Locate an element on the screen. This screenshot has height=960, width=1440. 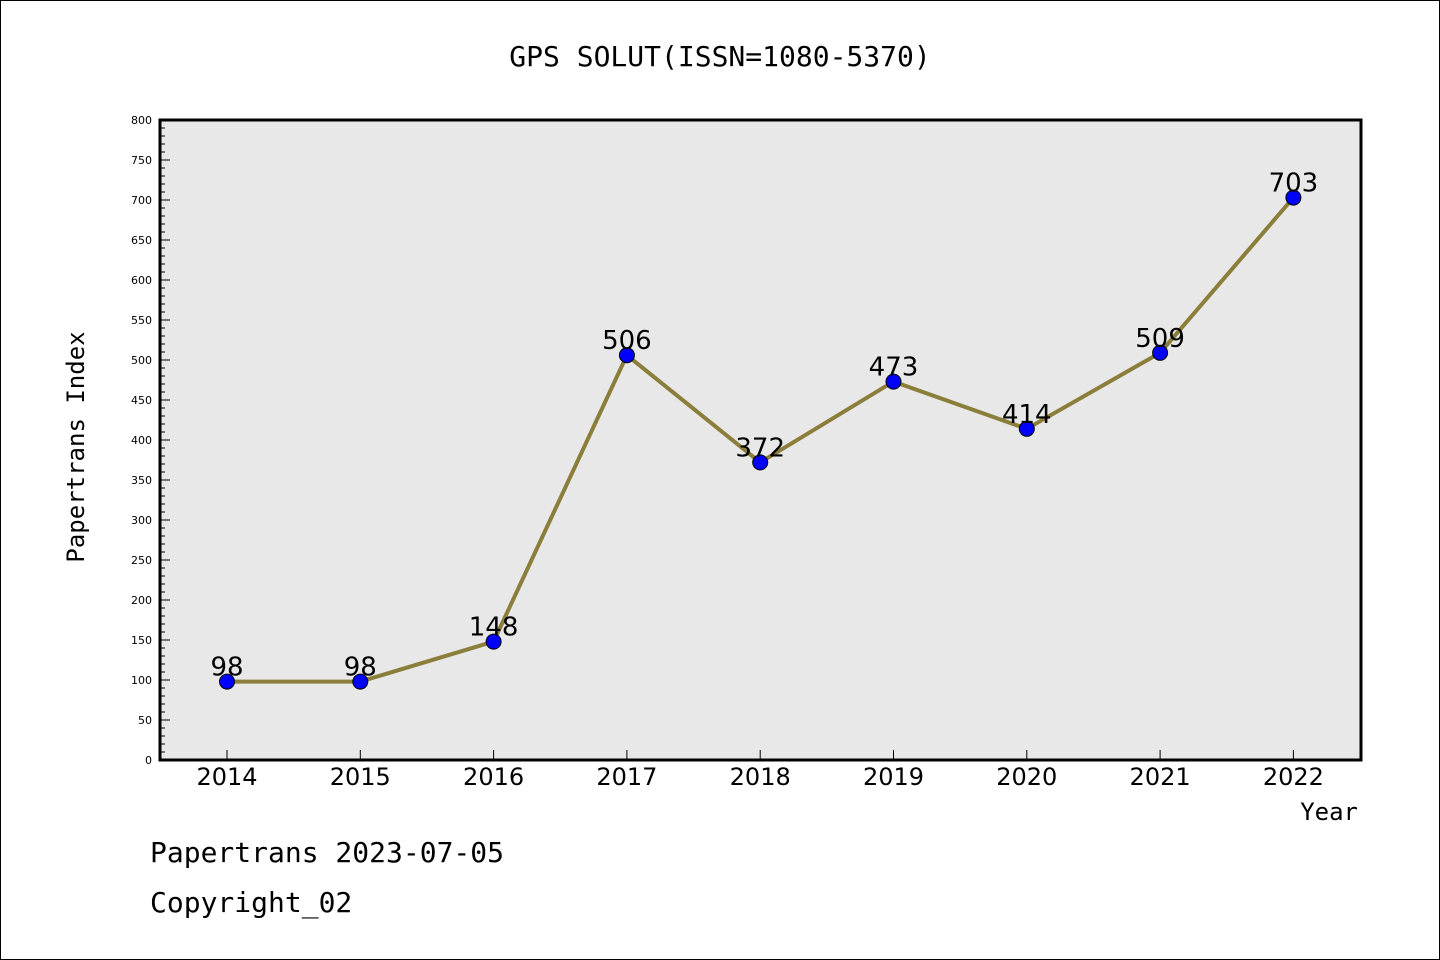
y-tick-label: 750 is located at coordinates (141, 160).